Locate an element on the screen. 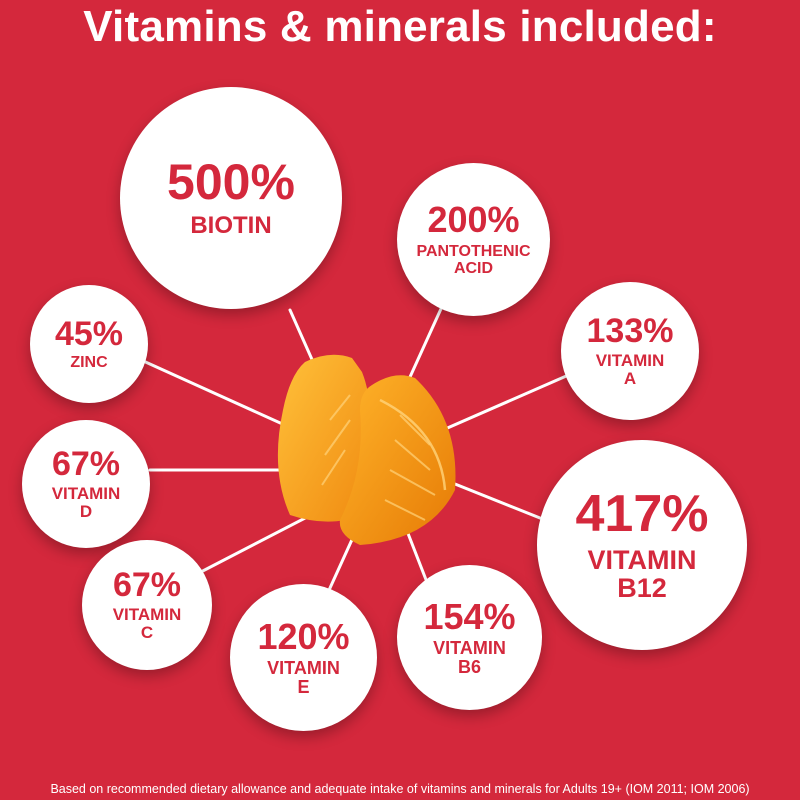 This screenshot has width=800, height=800. nutrient-percent: 120% is located at coordinates (303, 636).